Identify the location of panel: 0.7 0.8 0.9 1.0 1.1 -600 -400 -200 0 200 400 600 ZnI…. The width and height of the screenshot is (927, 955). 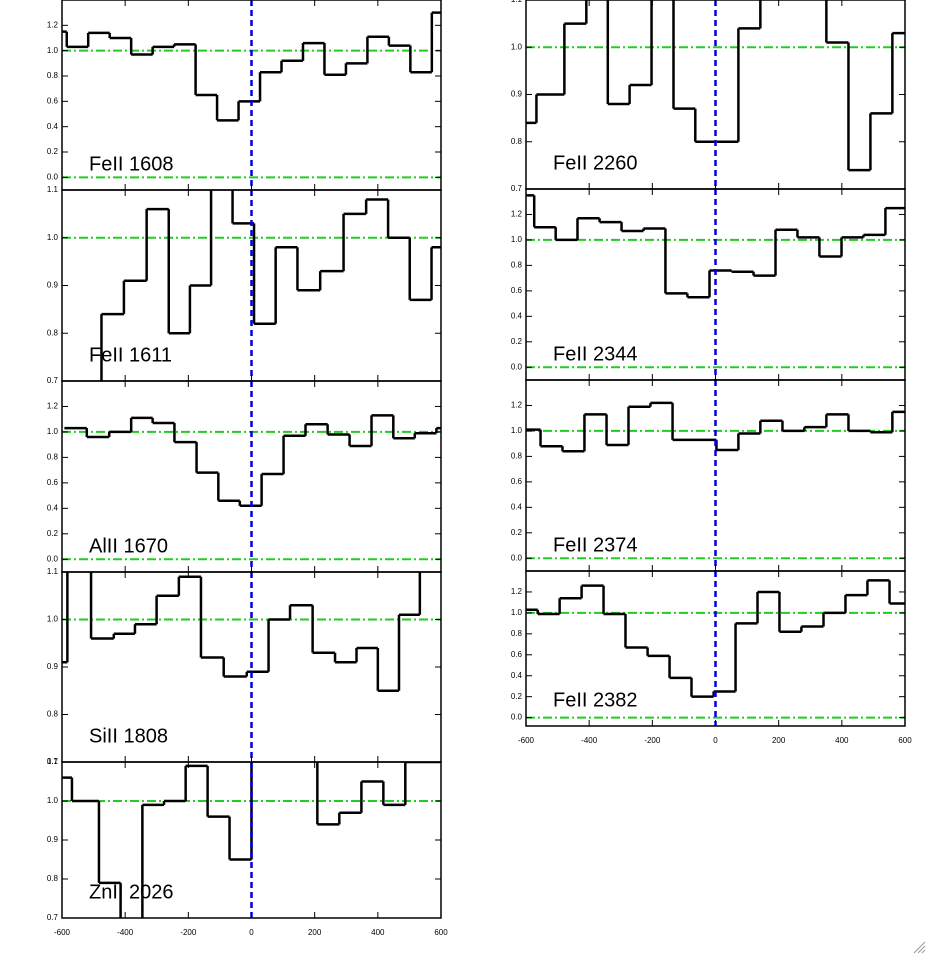
(247, 847).